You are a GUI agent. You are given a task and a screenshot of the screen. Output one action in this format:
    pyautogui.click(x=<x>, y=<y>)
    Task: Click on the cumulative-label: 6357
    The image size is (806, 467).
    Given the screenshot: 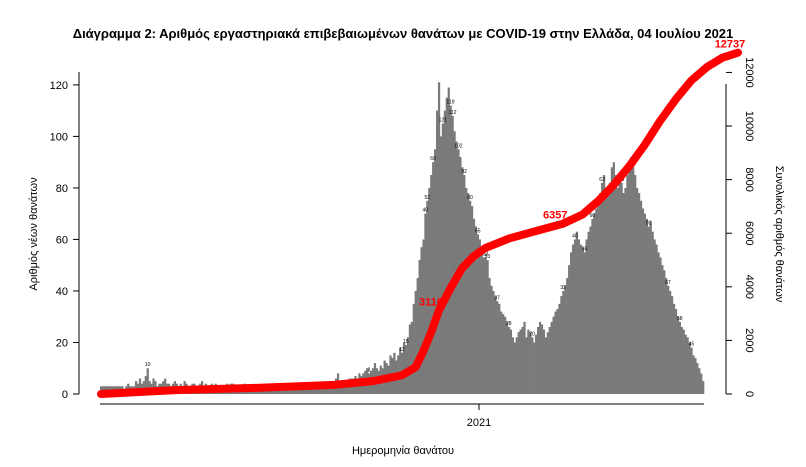 What is the action you would take?
    pyautogui.click(x=555, y=216)
    